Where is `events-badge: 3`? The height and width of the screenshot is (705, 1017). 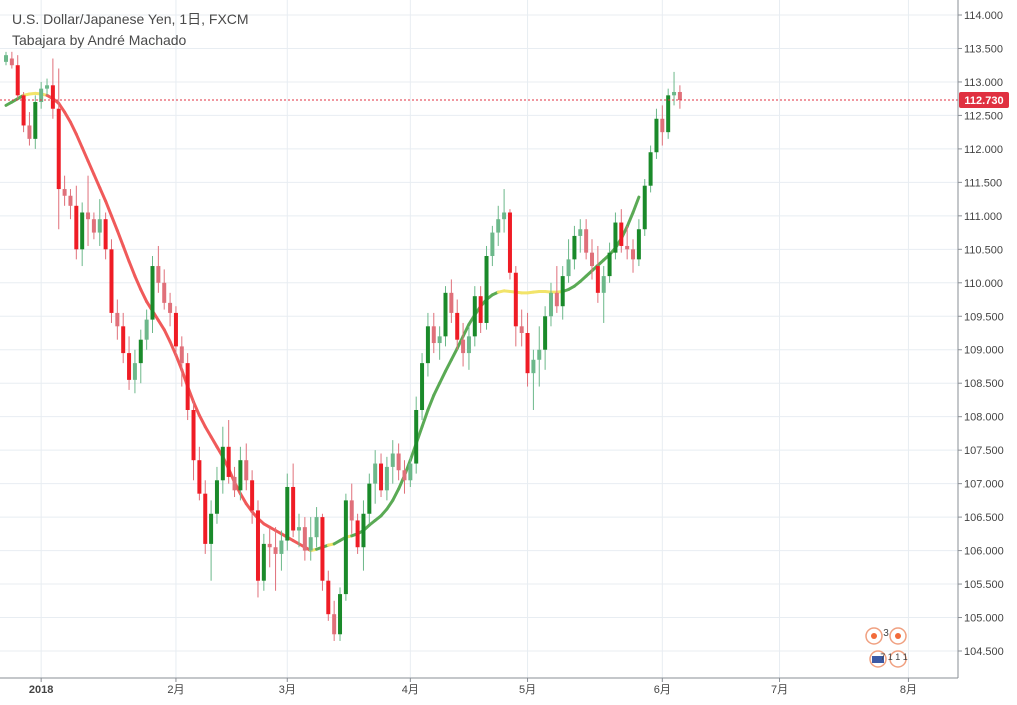 events-badge: 3 is located at coordinates (886, 636).